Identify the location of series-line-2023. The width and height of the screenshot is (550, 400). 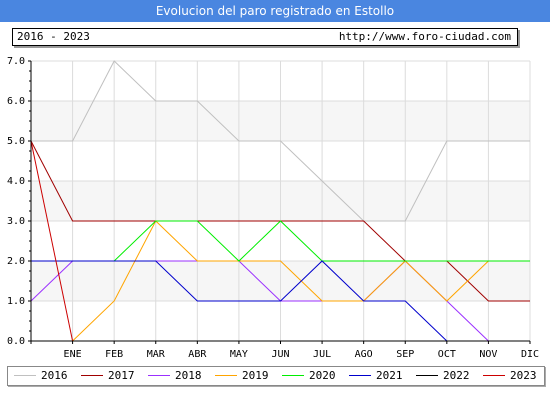
(52, 241).